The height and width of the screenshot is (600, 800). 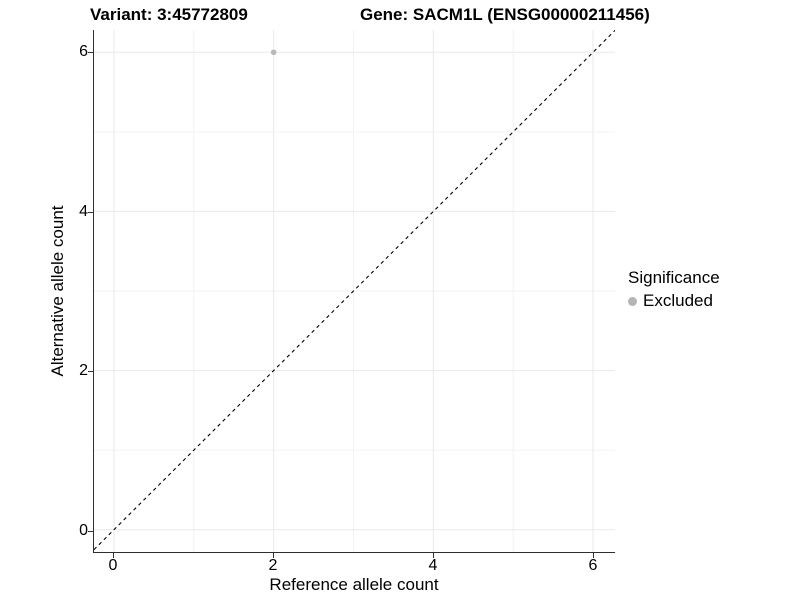 What do you see at coordinates (83, 530) in the screenshot?
I see `y-tick-label: 0` at bounding box center [83, 530].